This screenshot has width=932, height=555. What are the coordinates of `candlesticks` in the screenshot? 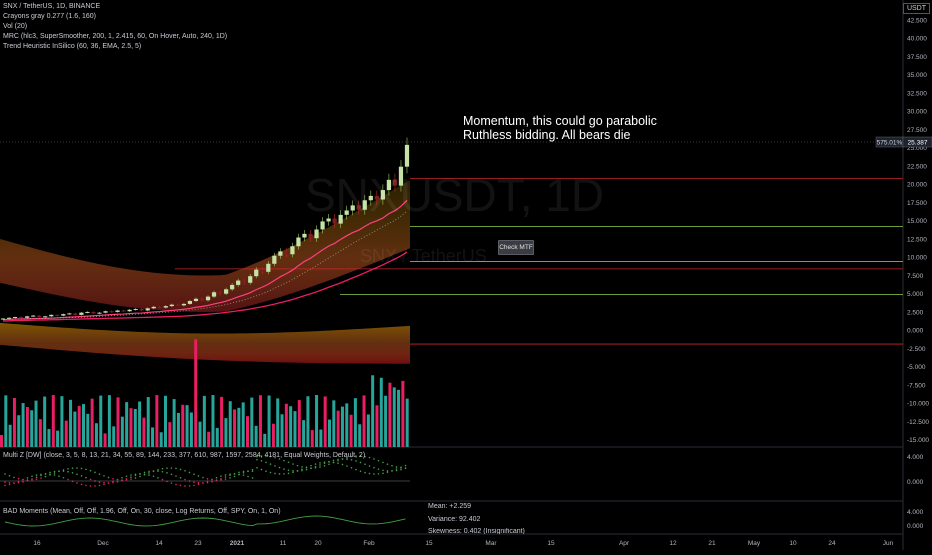 It's located at (205, 228).